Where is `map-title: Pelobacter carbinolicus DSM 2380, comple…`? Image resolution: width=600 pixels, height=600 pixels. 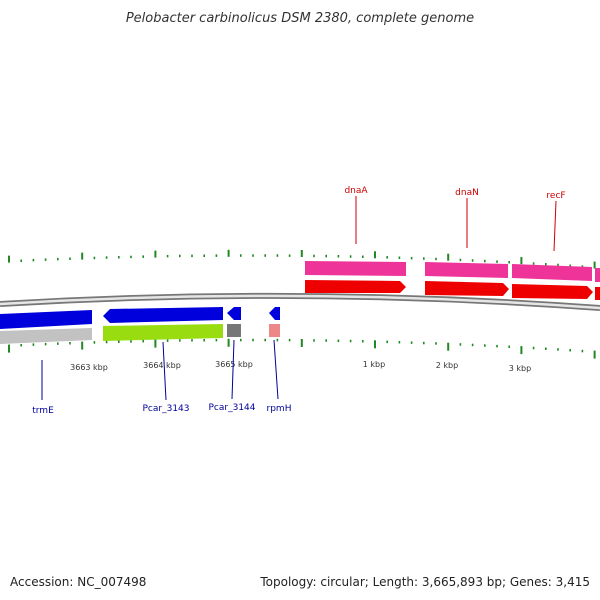
map-title: Pelobacter carbinolicus DSM 2380, comple… is located at coordinates (300, 18).